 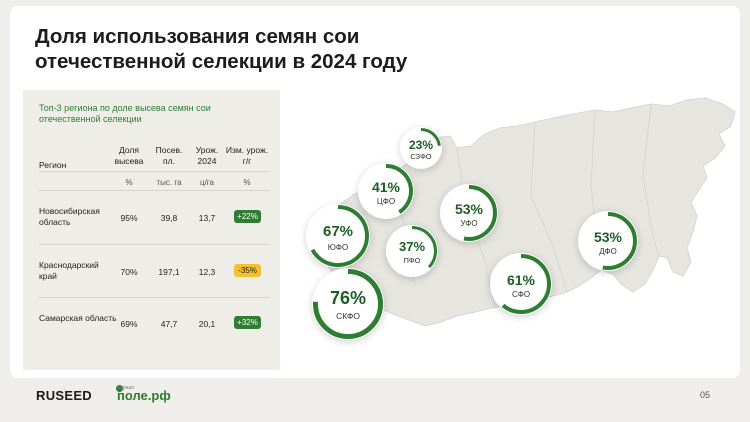 I want to click on district-name: ЦФО, so click(x=386, y=201).